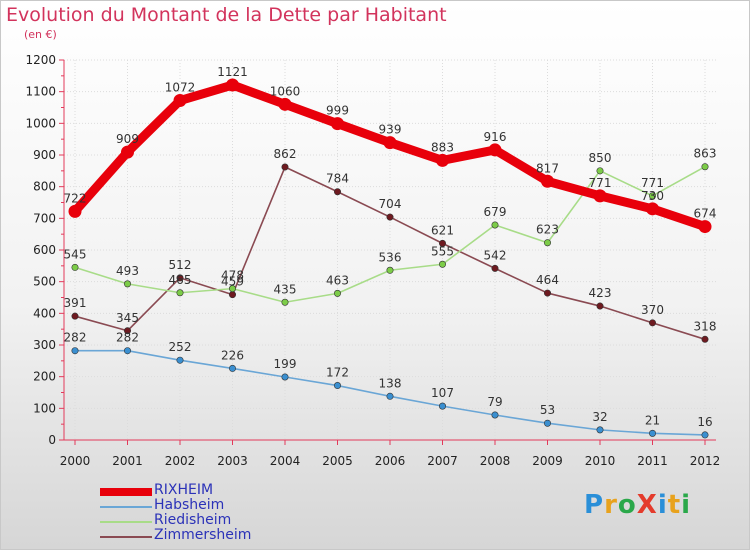 This screenshot has height=550, width=750. What do you see at coordinates (40, 92) in the screenshot?
I see `y-tick-label: 1100` at bounding box center [40, 92].